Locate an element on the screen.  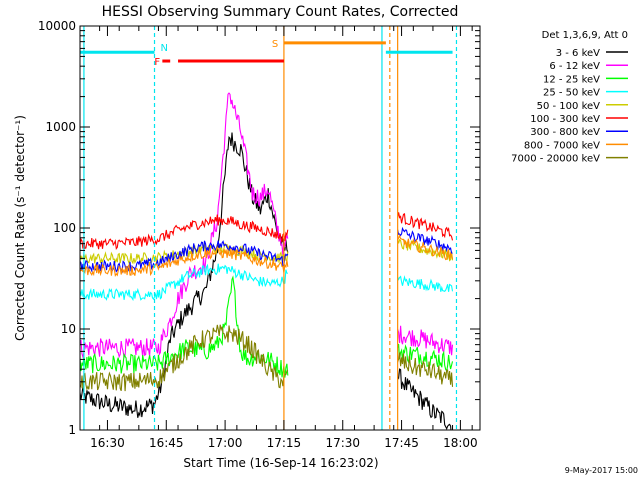
legend-entry-label: 300 - 800 keV is located at coordinates (565, 132).